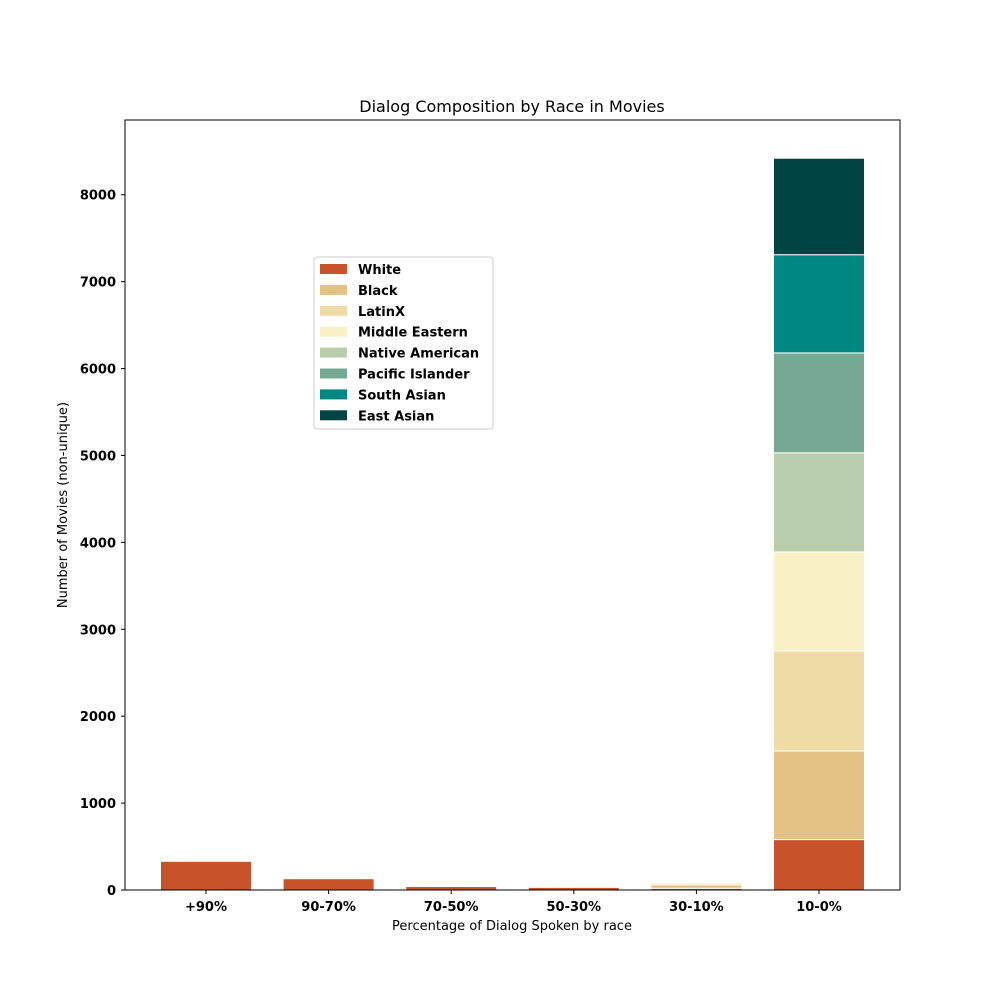  I want to click on legend-label: Native American, so click(418, 354).